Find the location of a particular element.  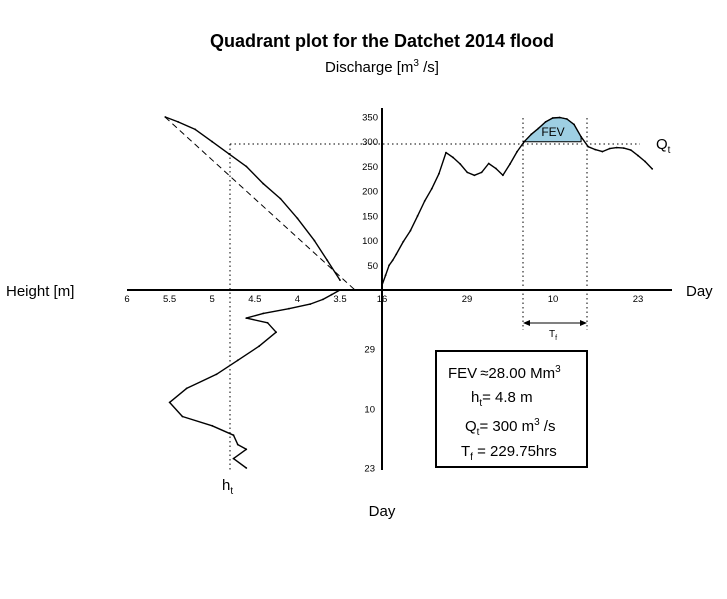

day-ticks-bottom: 29 10 23 is located at coordinates (369, 410).